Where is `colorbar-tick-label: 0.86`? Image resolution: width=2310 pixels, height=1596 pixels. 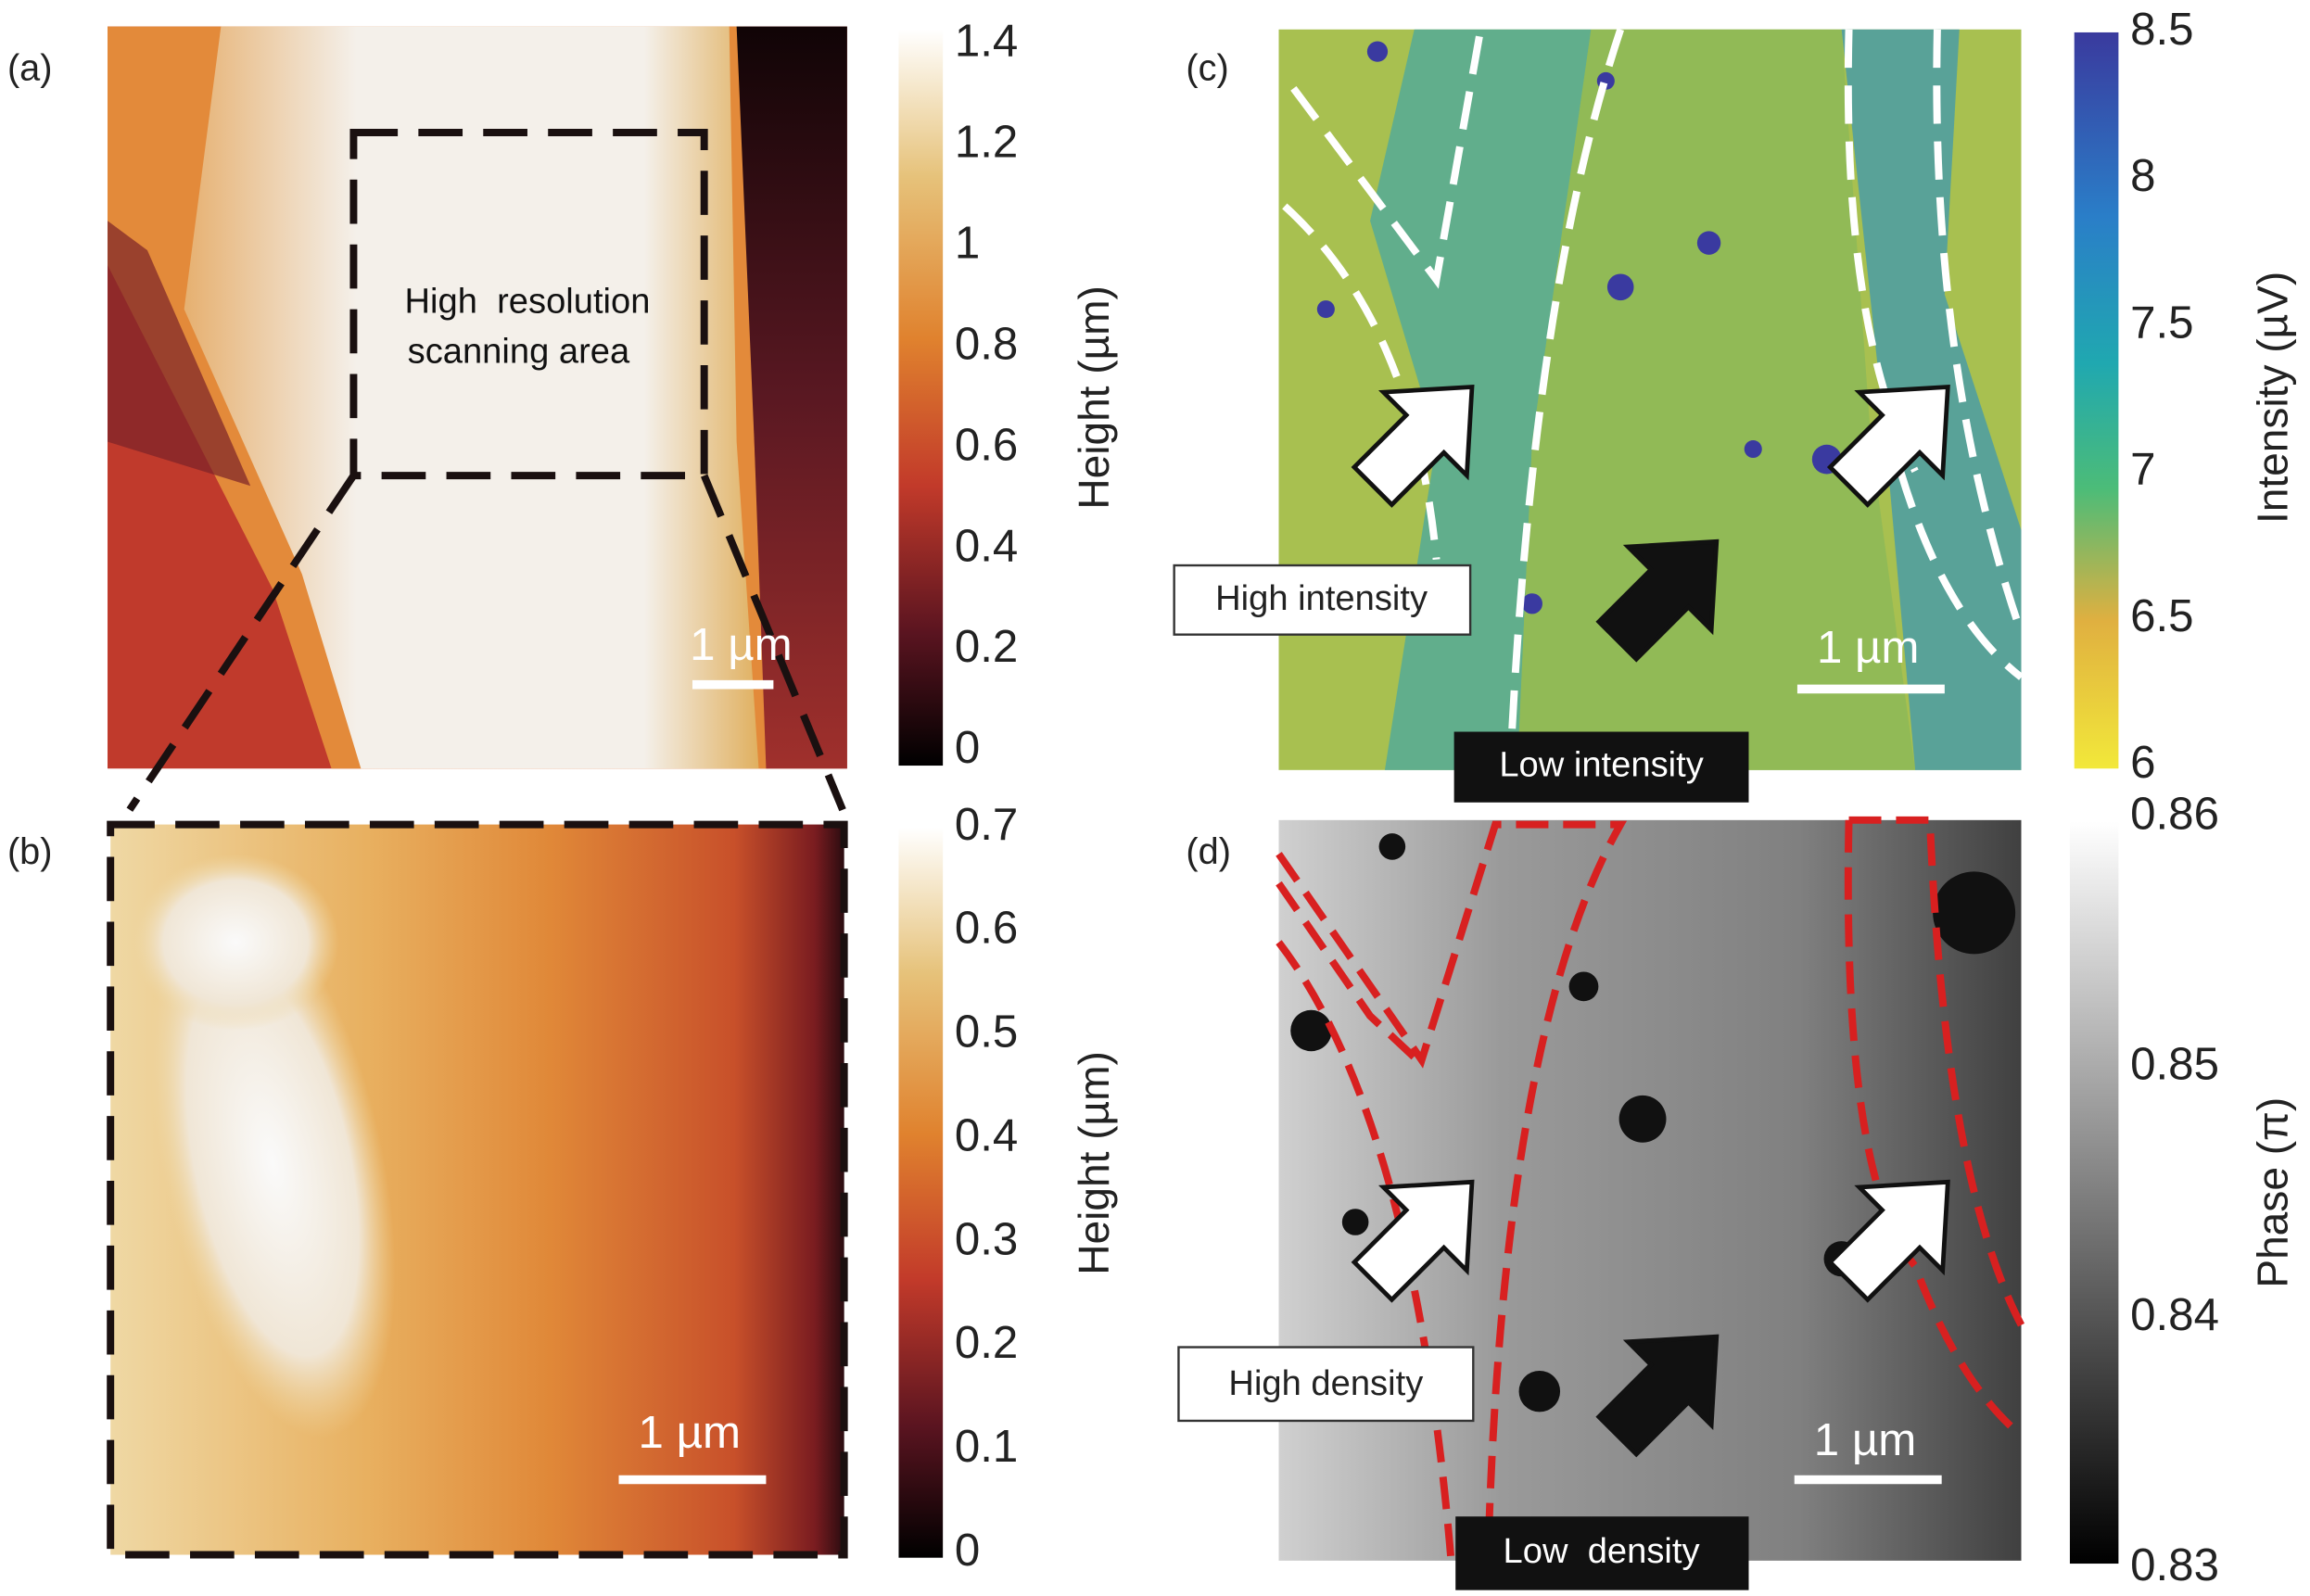
colorbar-tick-label: 0.86 is located at coordinates (2175, 815).